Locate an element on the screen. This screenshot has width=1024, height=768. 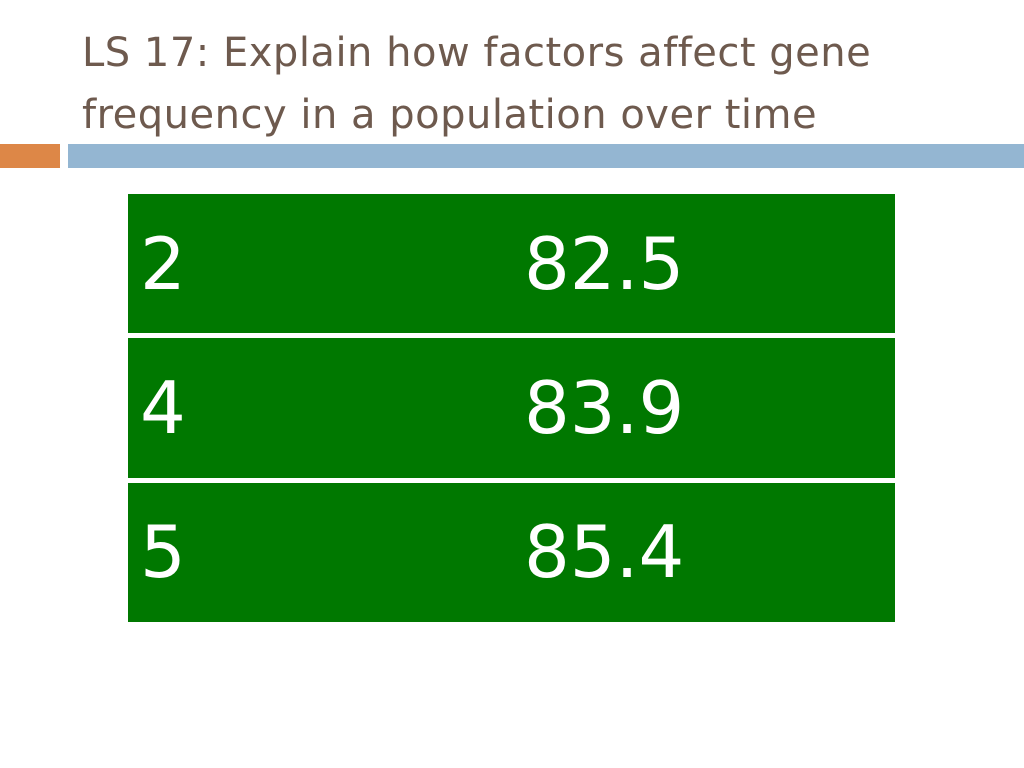
table-cell-col2: 85.4 is located at coordinates (604, 552).